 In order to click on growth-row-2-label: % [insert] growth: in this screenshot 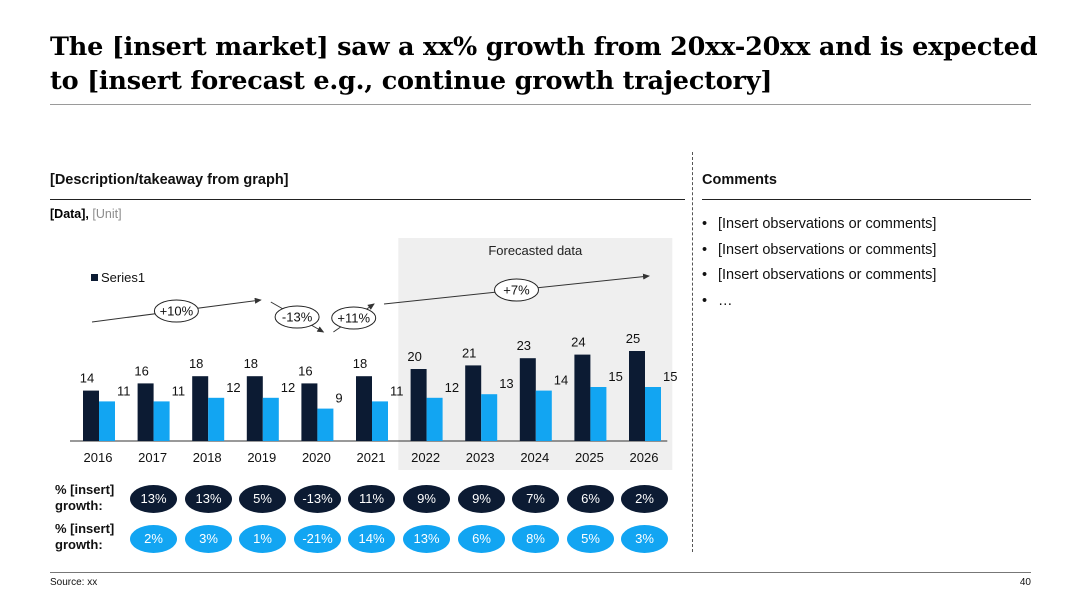, I will do `click(84, 537)`.